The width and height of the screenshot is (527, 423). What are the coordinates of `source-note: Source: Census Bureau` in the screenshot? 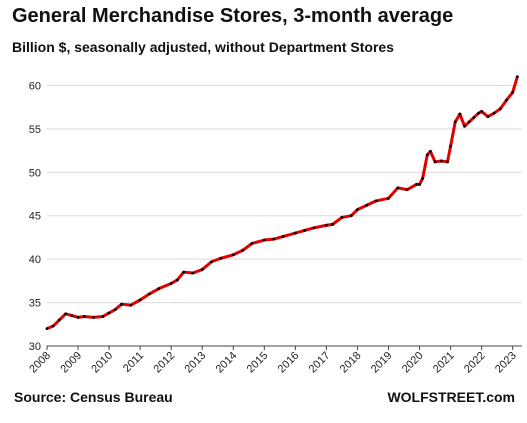 It's located at (93, 397).